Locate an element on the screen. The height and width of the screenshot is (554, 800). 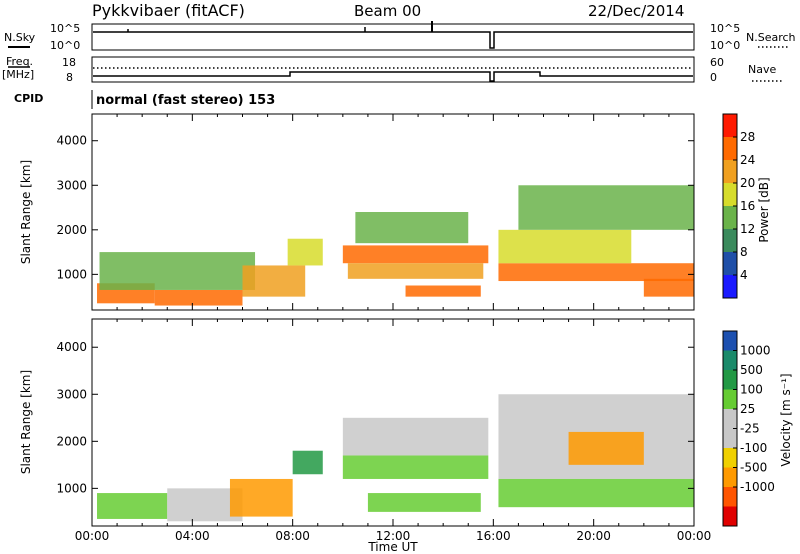
nsearch-tick-bottom: 10^0 is located at coordinates (725, 45).